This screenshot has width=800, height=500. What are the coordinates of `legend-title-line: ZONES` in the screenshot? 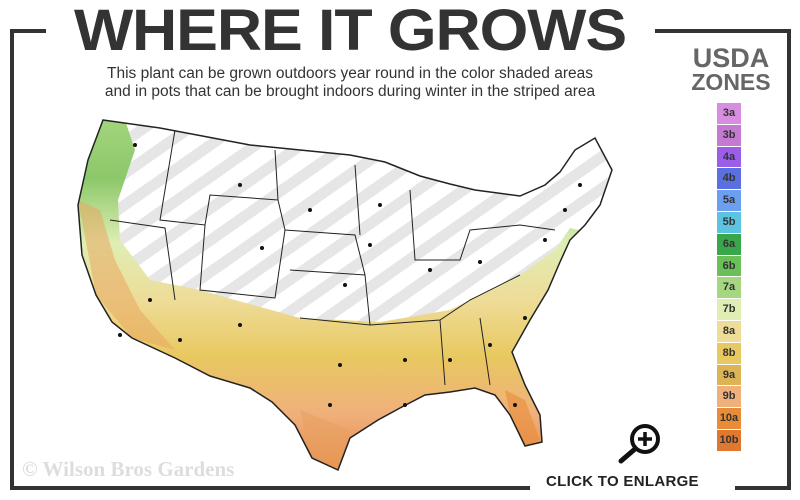 It's located at (731, 82).